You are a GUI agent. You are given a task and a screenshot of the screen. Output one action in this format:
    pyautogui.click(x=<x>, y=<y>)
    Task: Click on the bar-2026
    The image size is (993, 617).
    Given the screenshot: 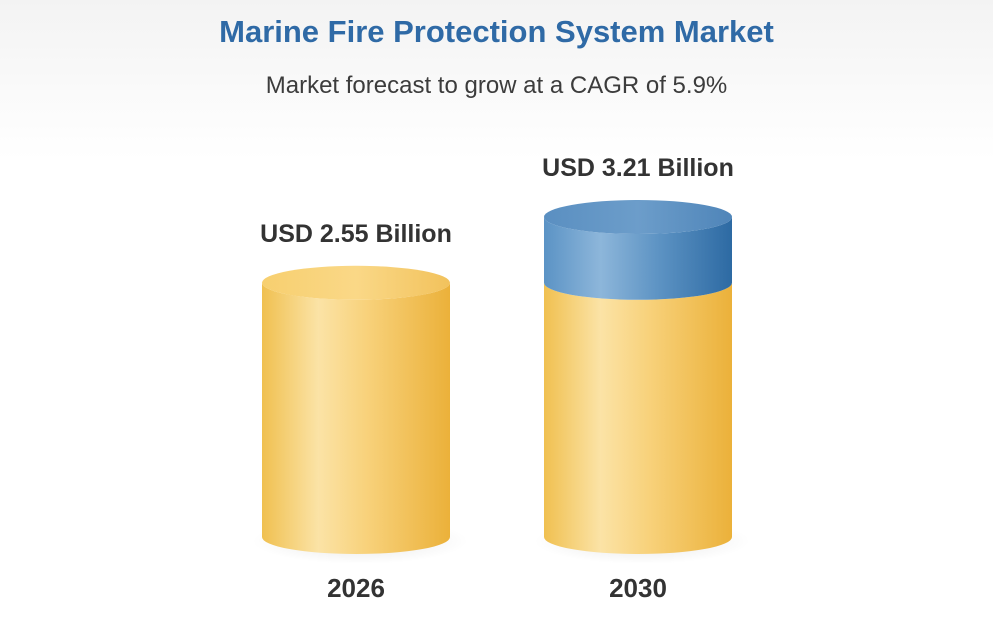 What is the action you would take?
    pyautogui.click(x=360, y=414)
    